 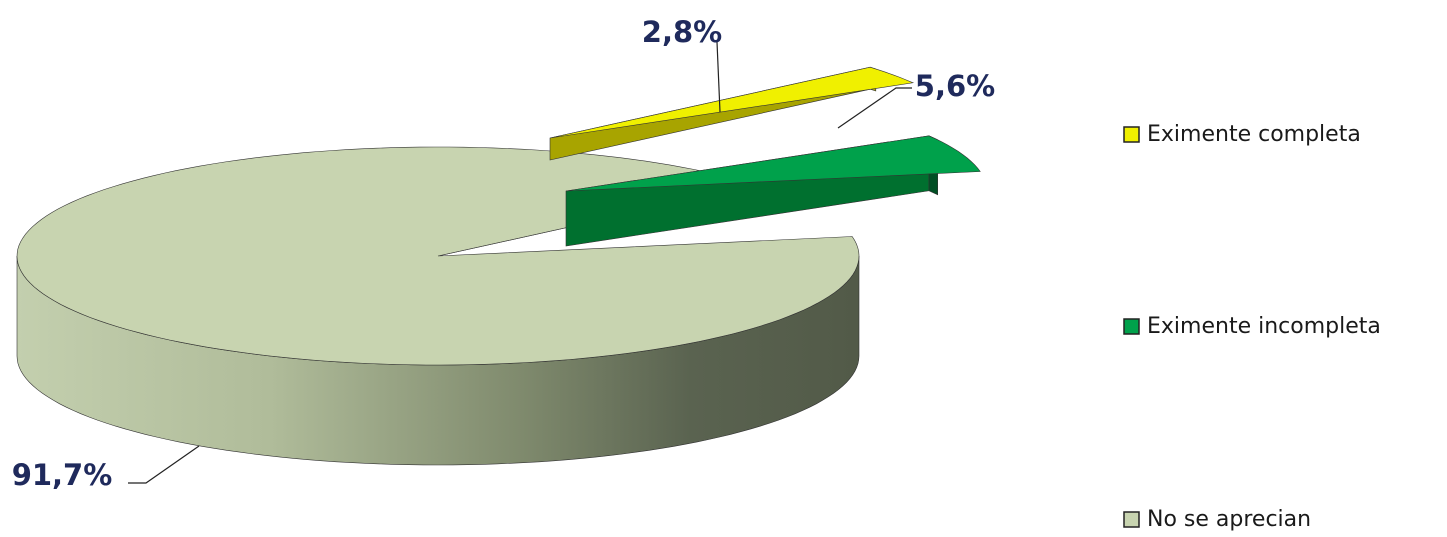 What do you see at coordinates (1254, 134) in the screenshot?
I see `legend-label: Eximente completa` at bounding box center [1254, 134].